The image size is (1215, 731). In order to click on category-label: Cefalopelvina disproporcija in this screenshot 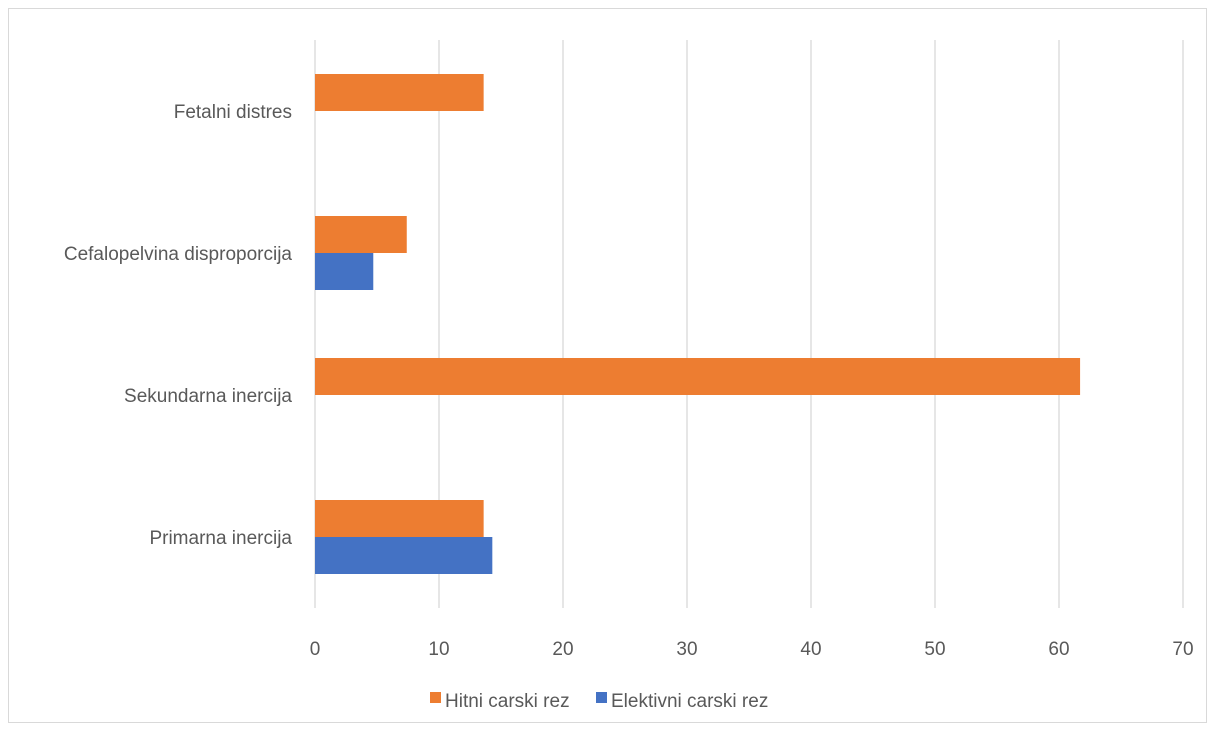, I will do `click(178, 254)`.